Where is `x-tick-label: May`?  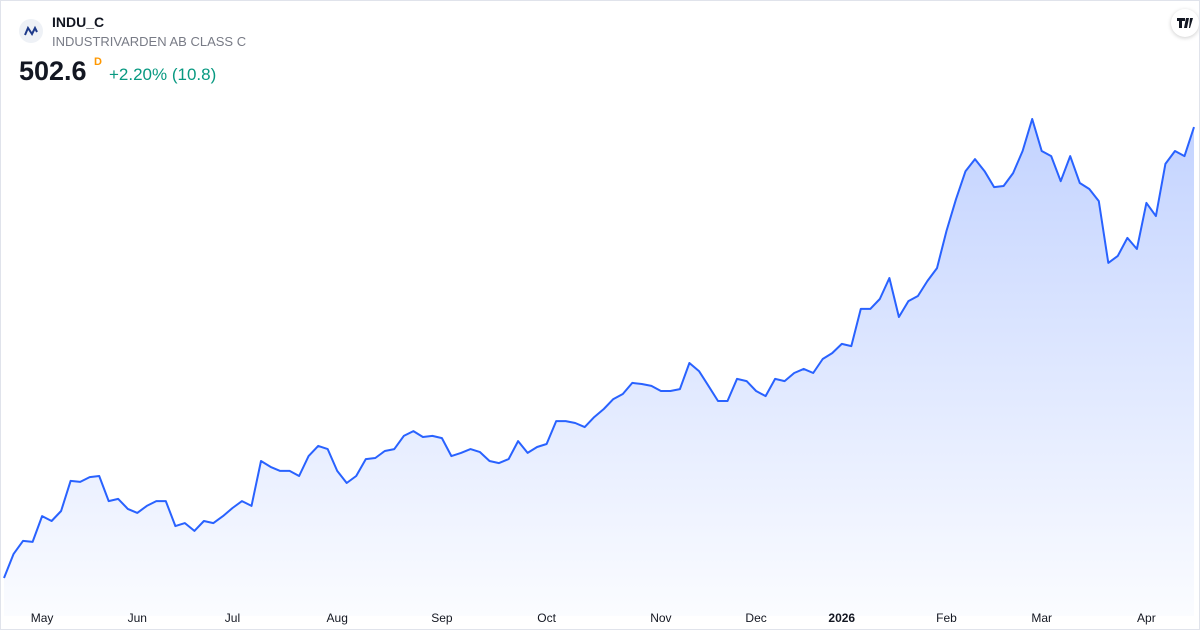
x-tick-label: May is located at coordinates (42, 618).